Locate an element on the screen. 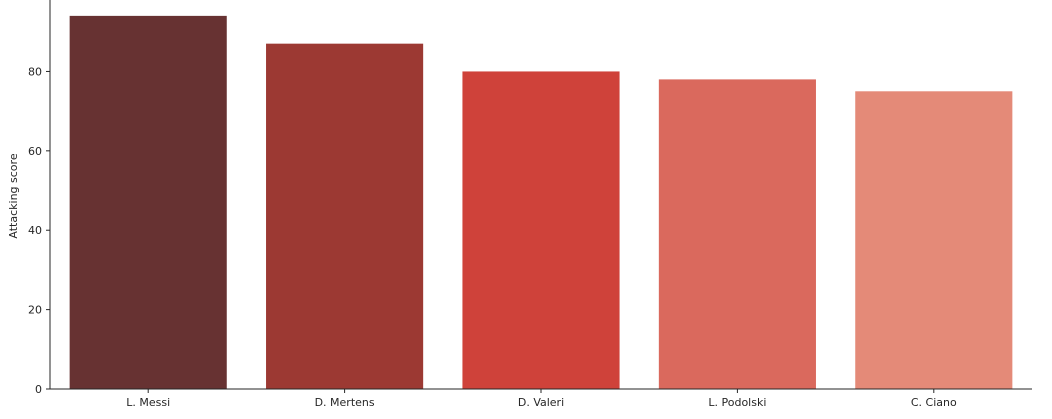 Image resolution: width=1052 pixels, height=419 pixels. y-tick-label: 80 is located at coordinates (35, 71).